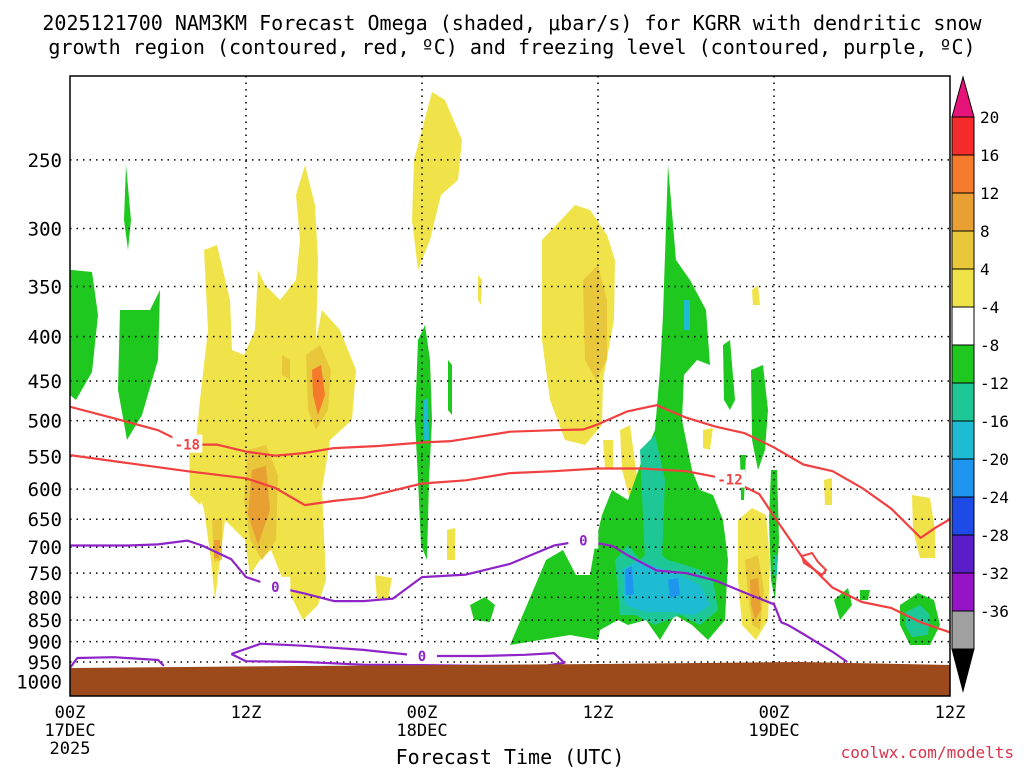  I want to click on y-tick-label: 450, so click(45, 382).